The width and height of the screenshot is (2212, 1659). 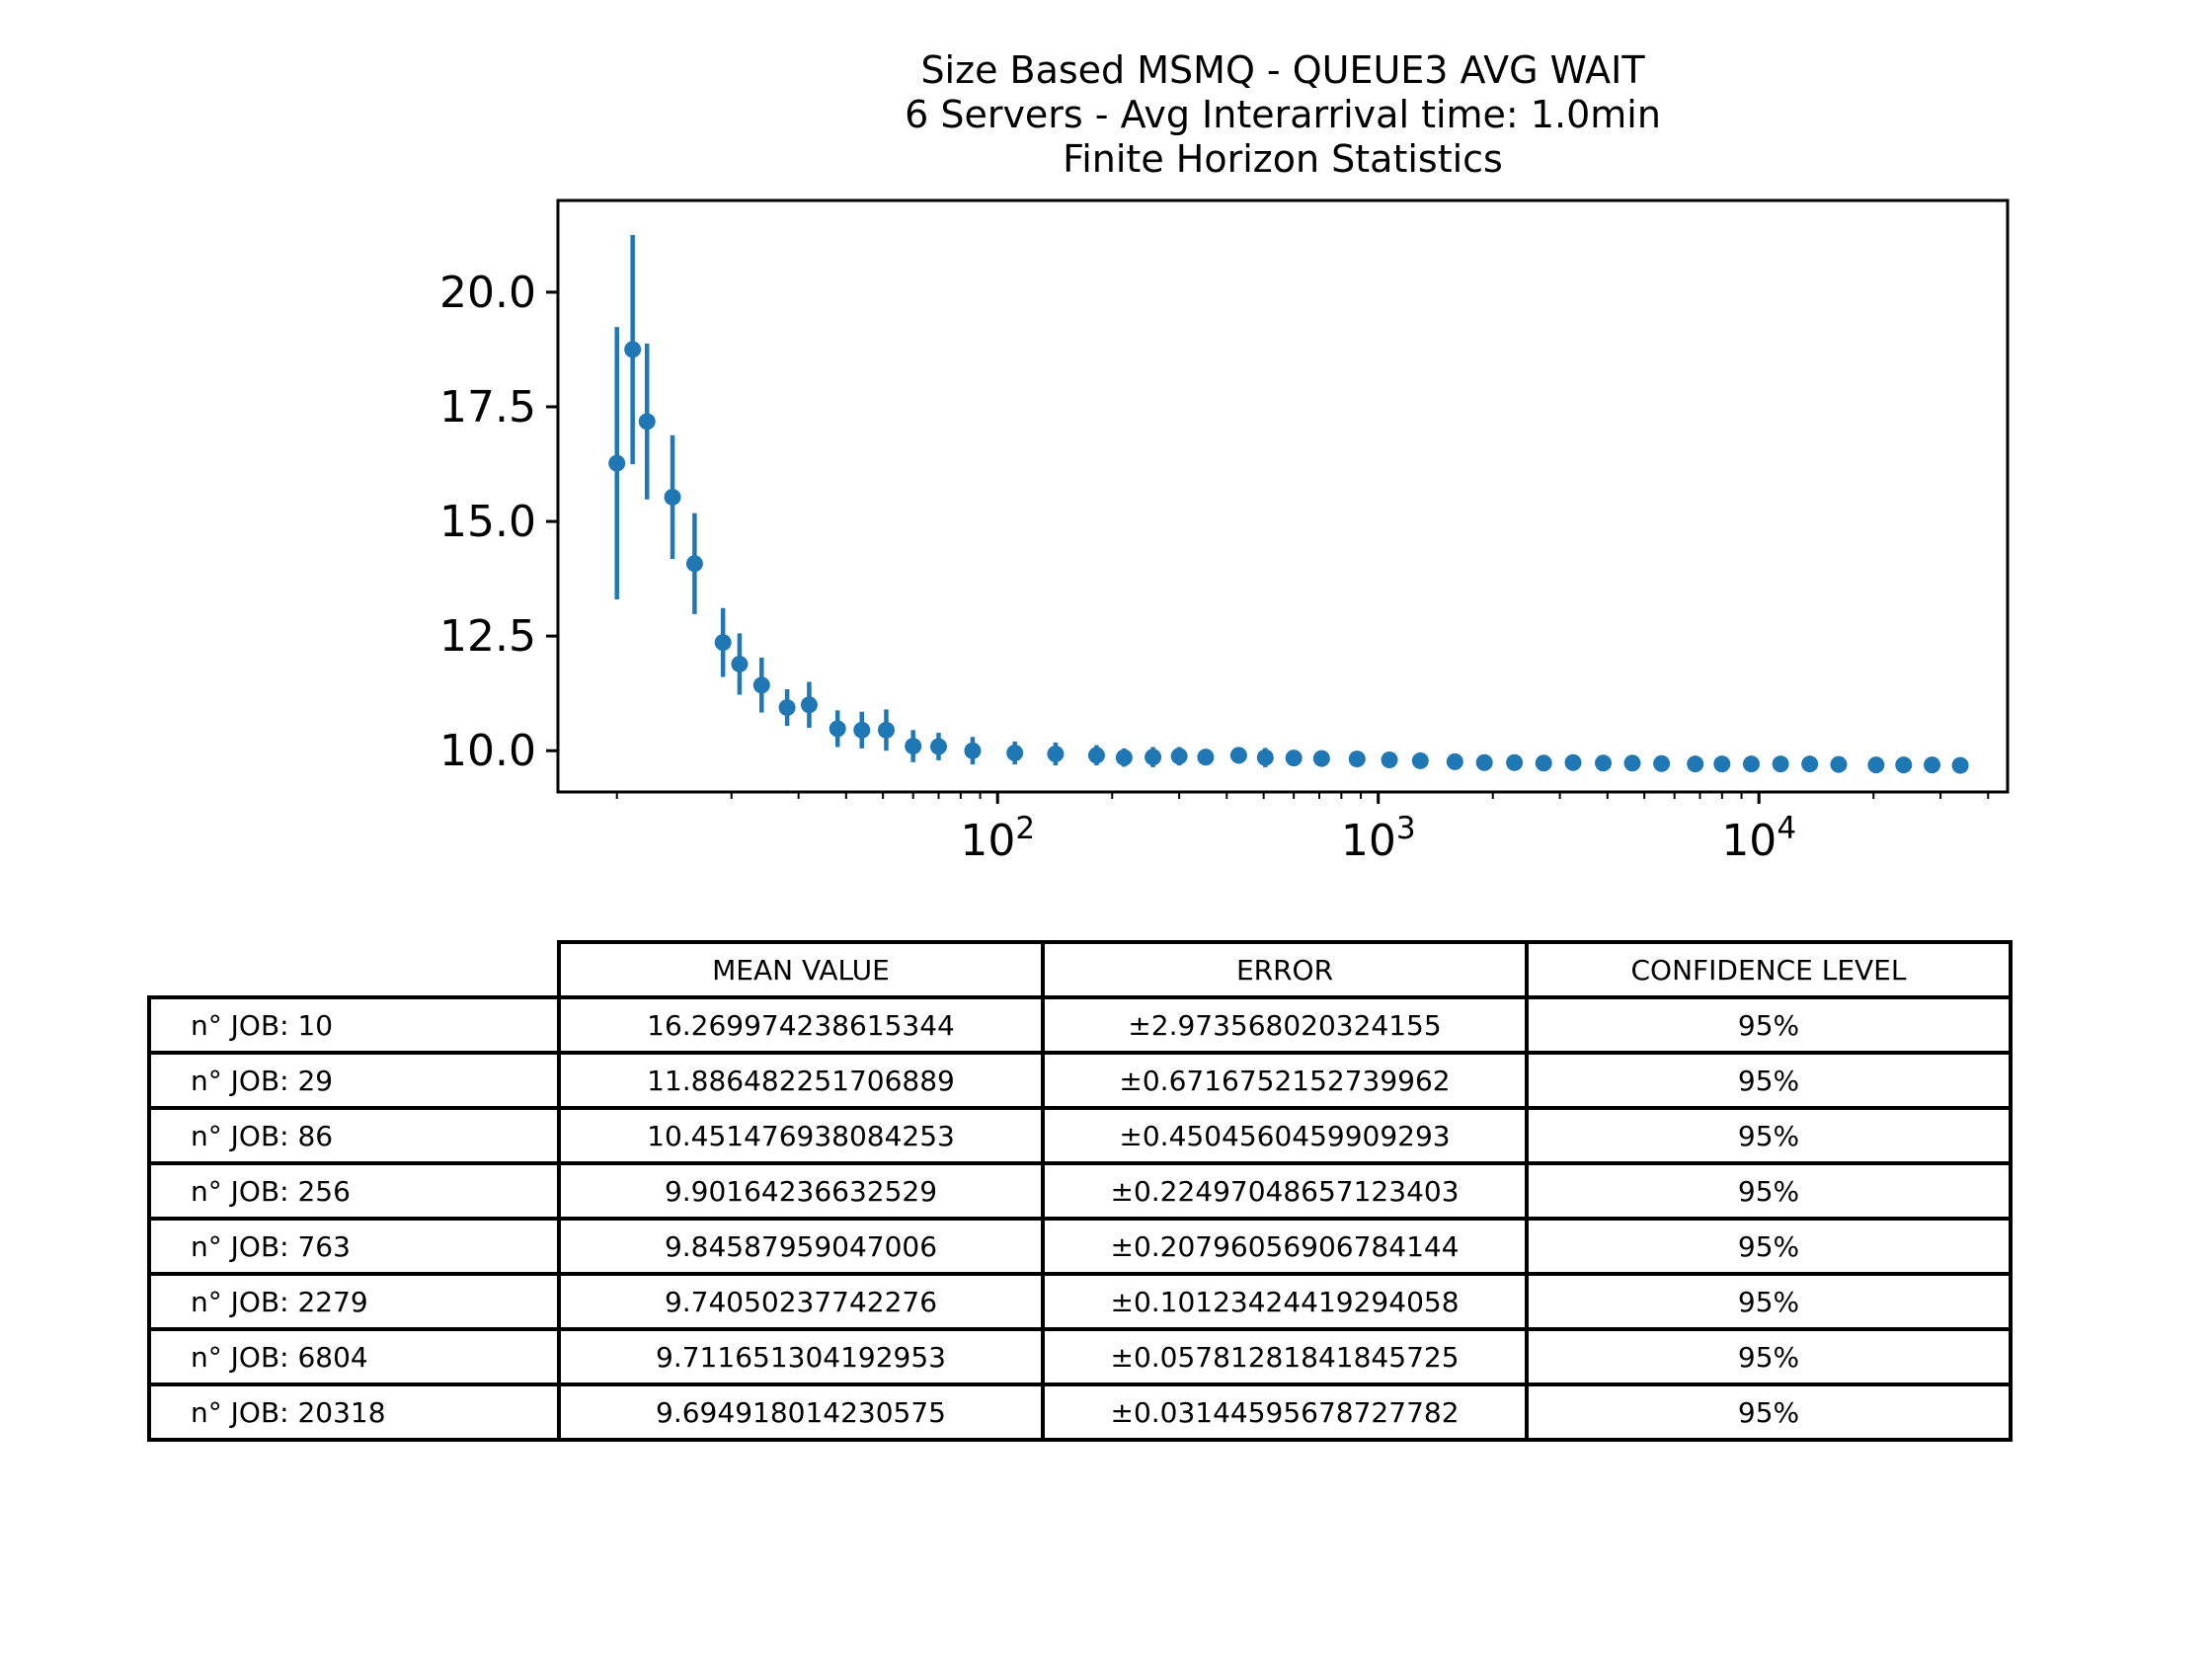 What do you see at coordinates (1749, 841) in the screenshot?
I see `x-tick-label-base: 10` at bounding box center [1749, 841].